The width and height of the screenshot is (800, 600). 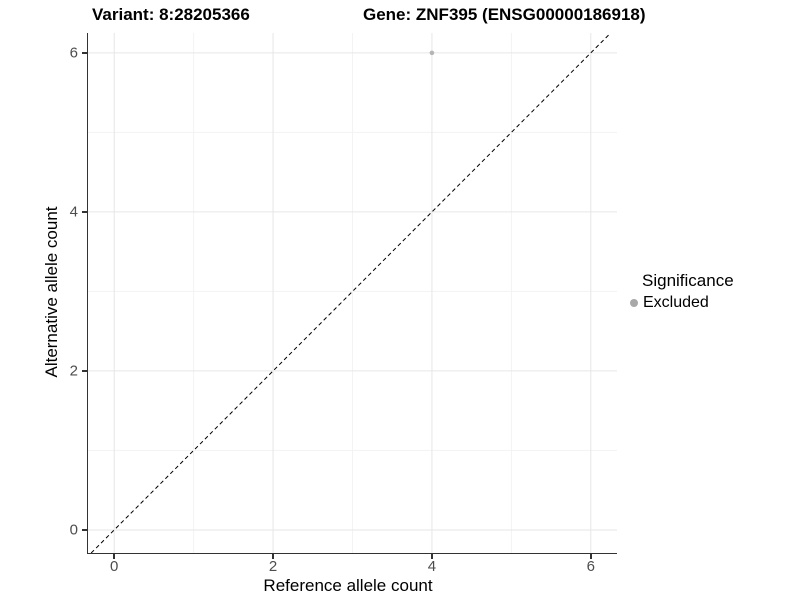 I want to click on y-axis-tick-label: 2, so click(x=73, y=371).